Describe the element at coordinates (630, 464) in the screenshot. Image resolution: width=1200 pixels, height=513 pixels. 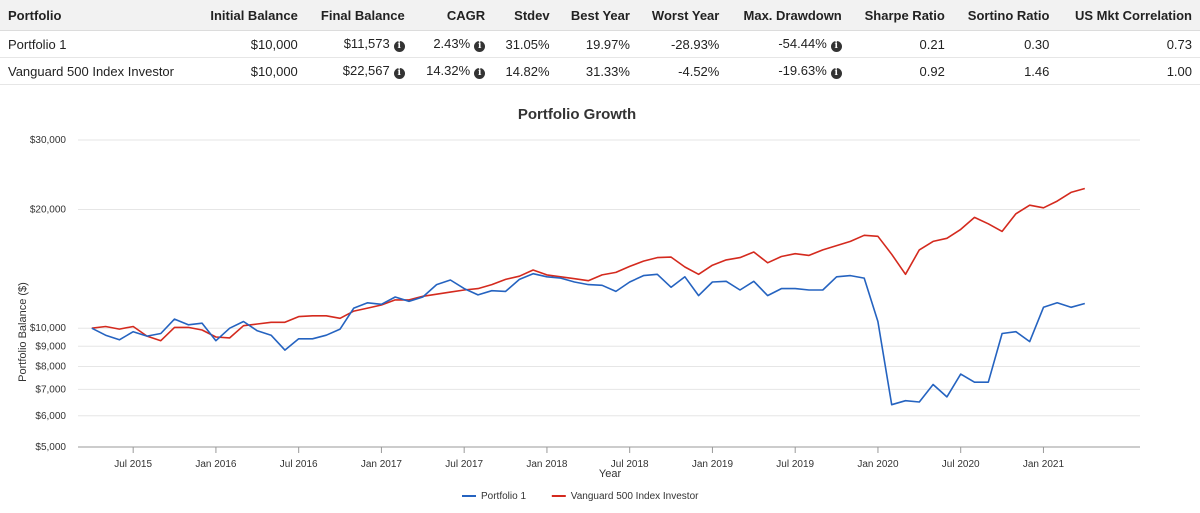
I see `x-tick-label: Jul 2018` at that location.